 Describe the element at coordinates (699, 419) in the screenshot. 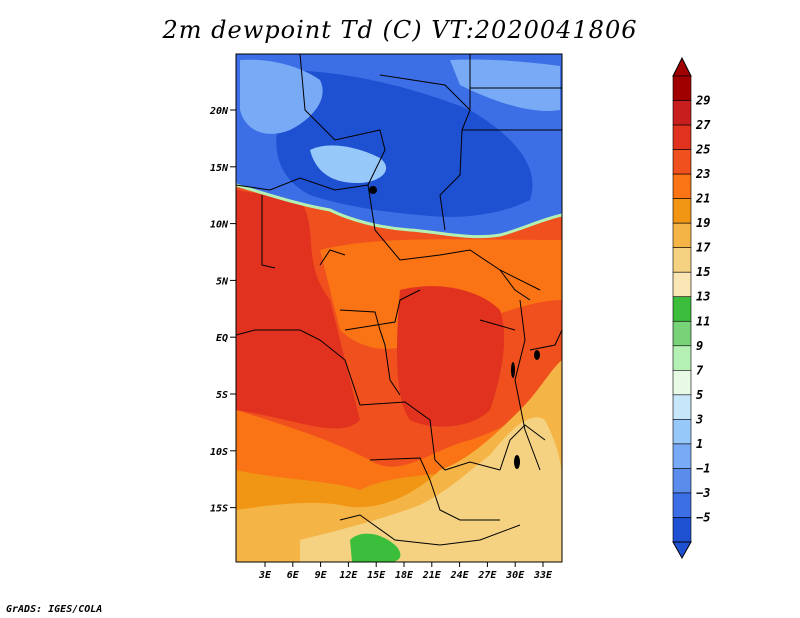

I see `colorbar-label: 3` at that location.